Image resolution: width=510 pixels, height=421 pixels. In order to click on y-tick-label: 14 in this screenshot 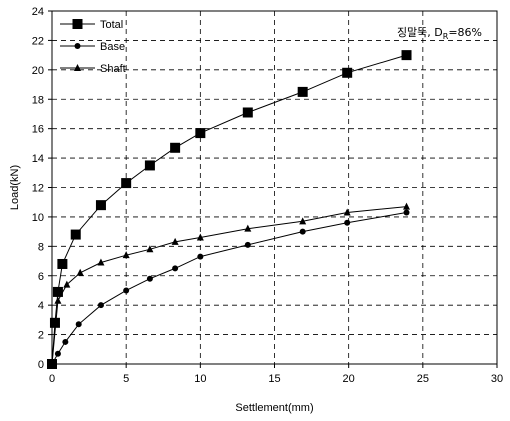, I will do `click(38, 159)`.